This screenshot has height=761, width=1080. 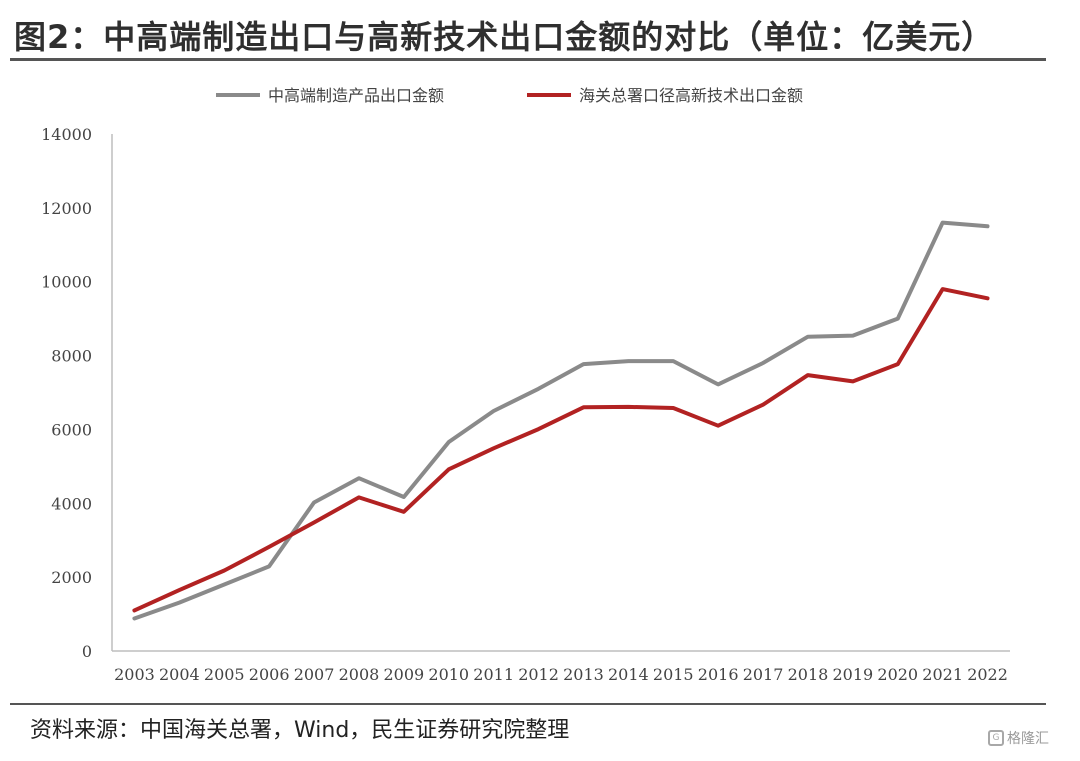 I want to click on y-tick-label: 4000, so click(x=71, y=503).